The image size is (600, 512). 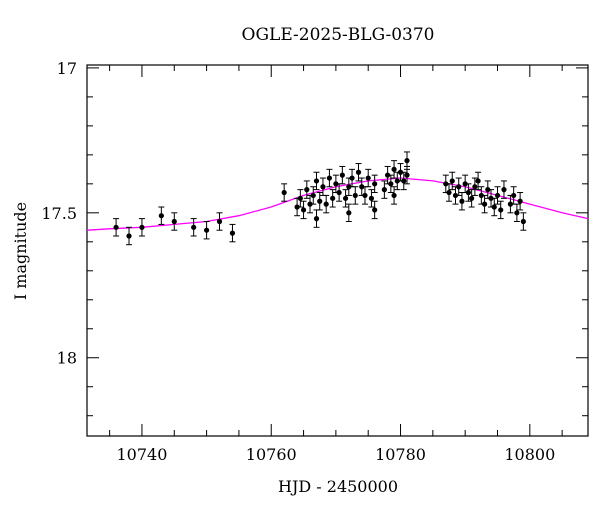 What do you see at coordinates (141, 454) in the screenshot?
I see `x-tick-label: 10740` at bounding box center [141, 454].